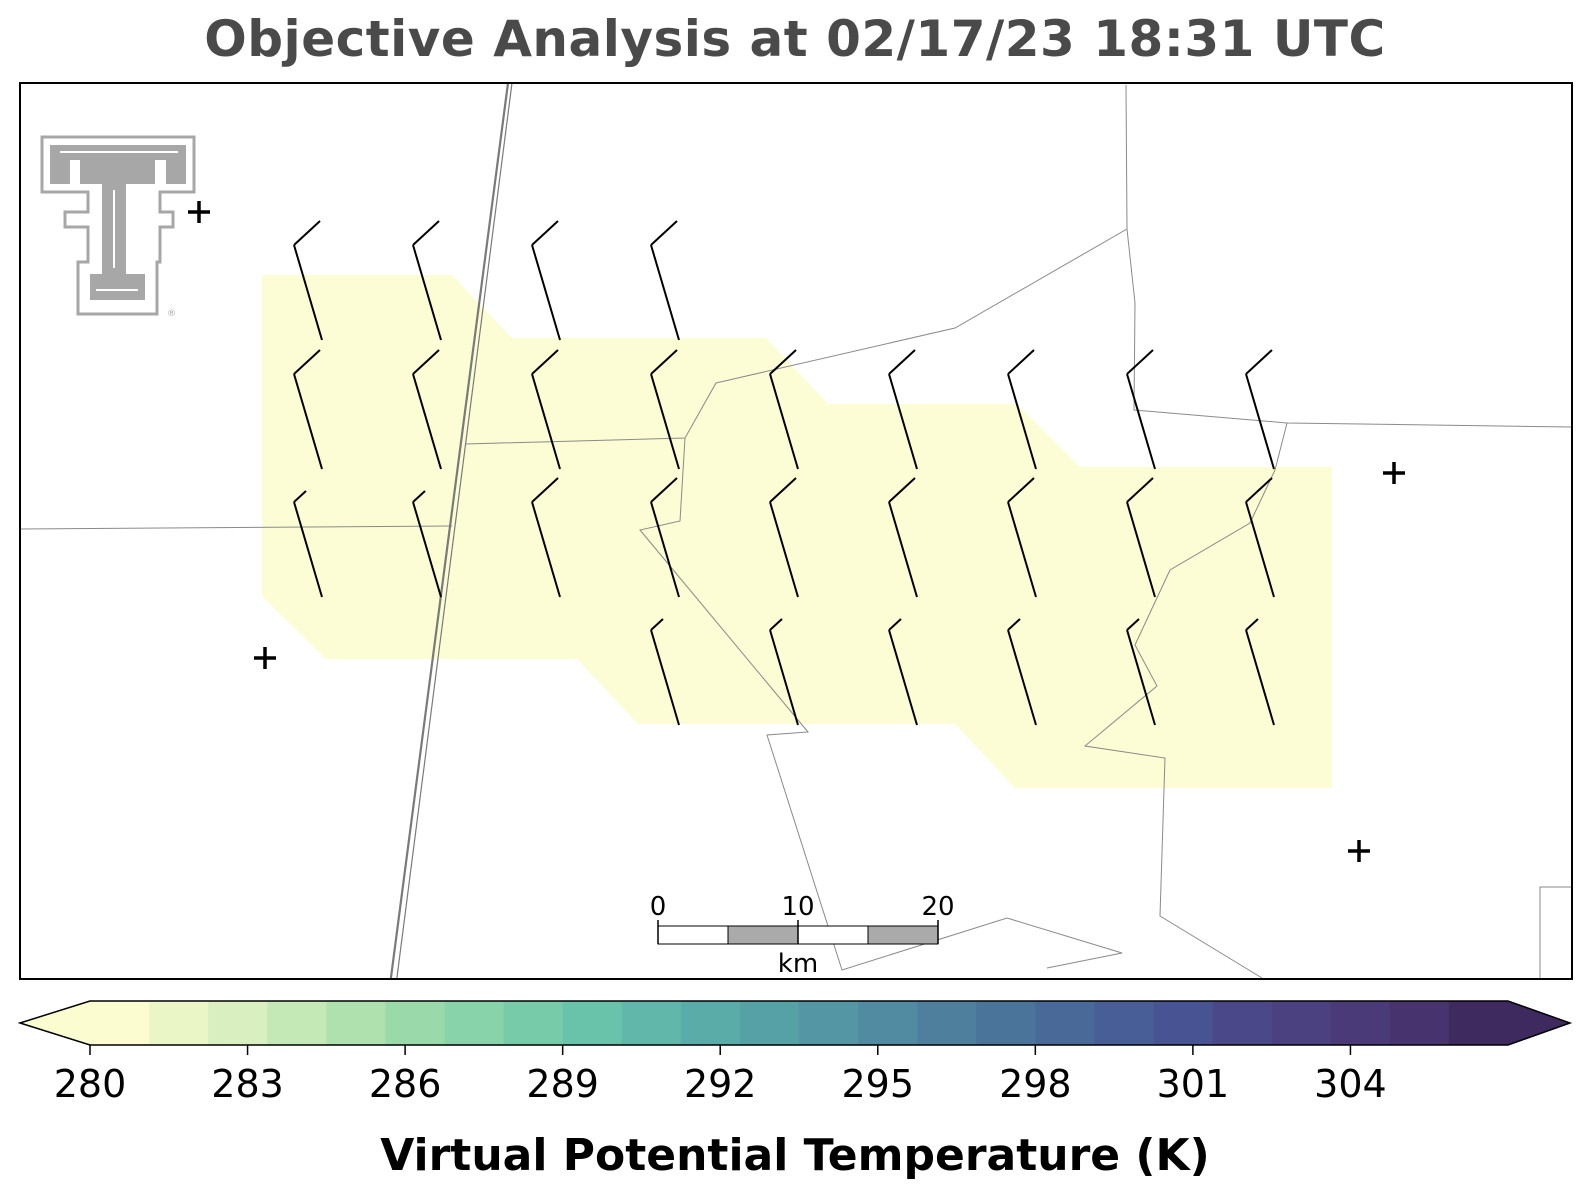  I want to click on colorbar-extend-high, so click(1539, 1023).